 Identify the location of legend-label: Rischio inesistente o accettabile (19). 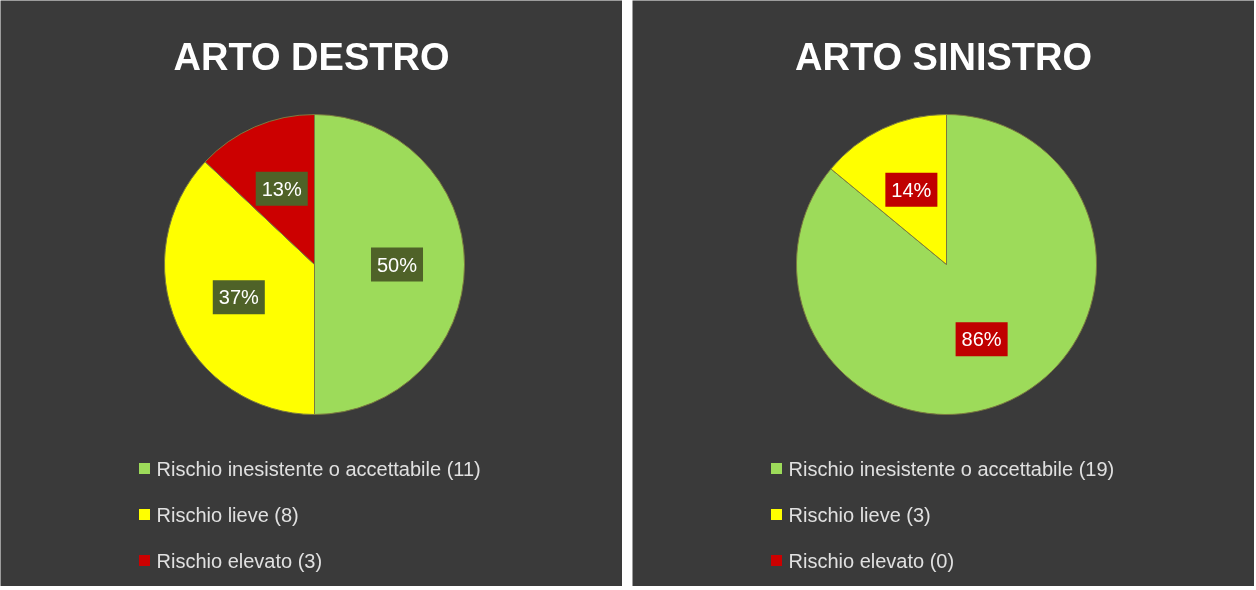
(951, 468).